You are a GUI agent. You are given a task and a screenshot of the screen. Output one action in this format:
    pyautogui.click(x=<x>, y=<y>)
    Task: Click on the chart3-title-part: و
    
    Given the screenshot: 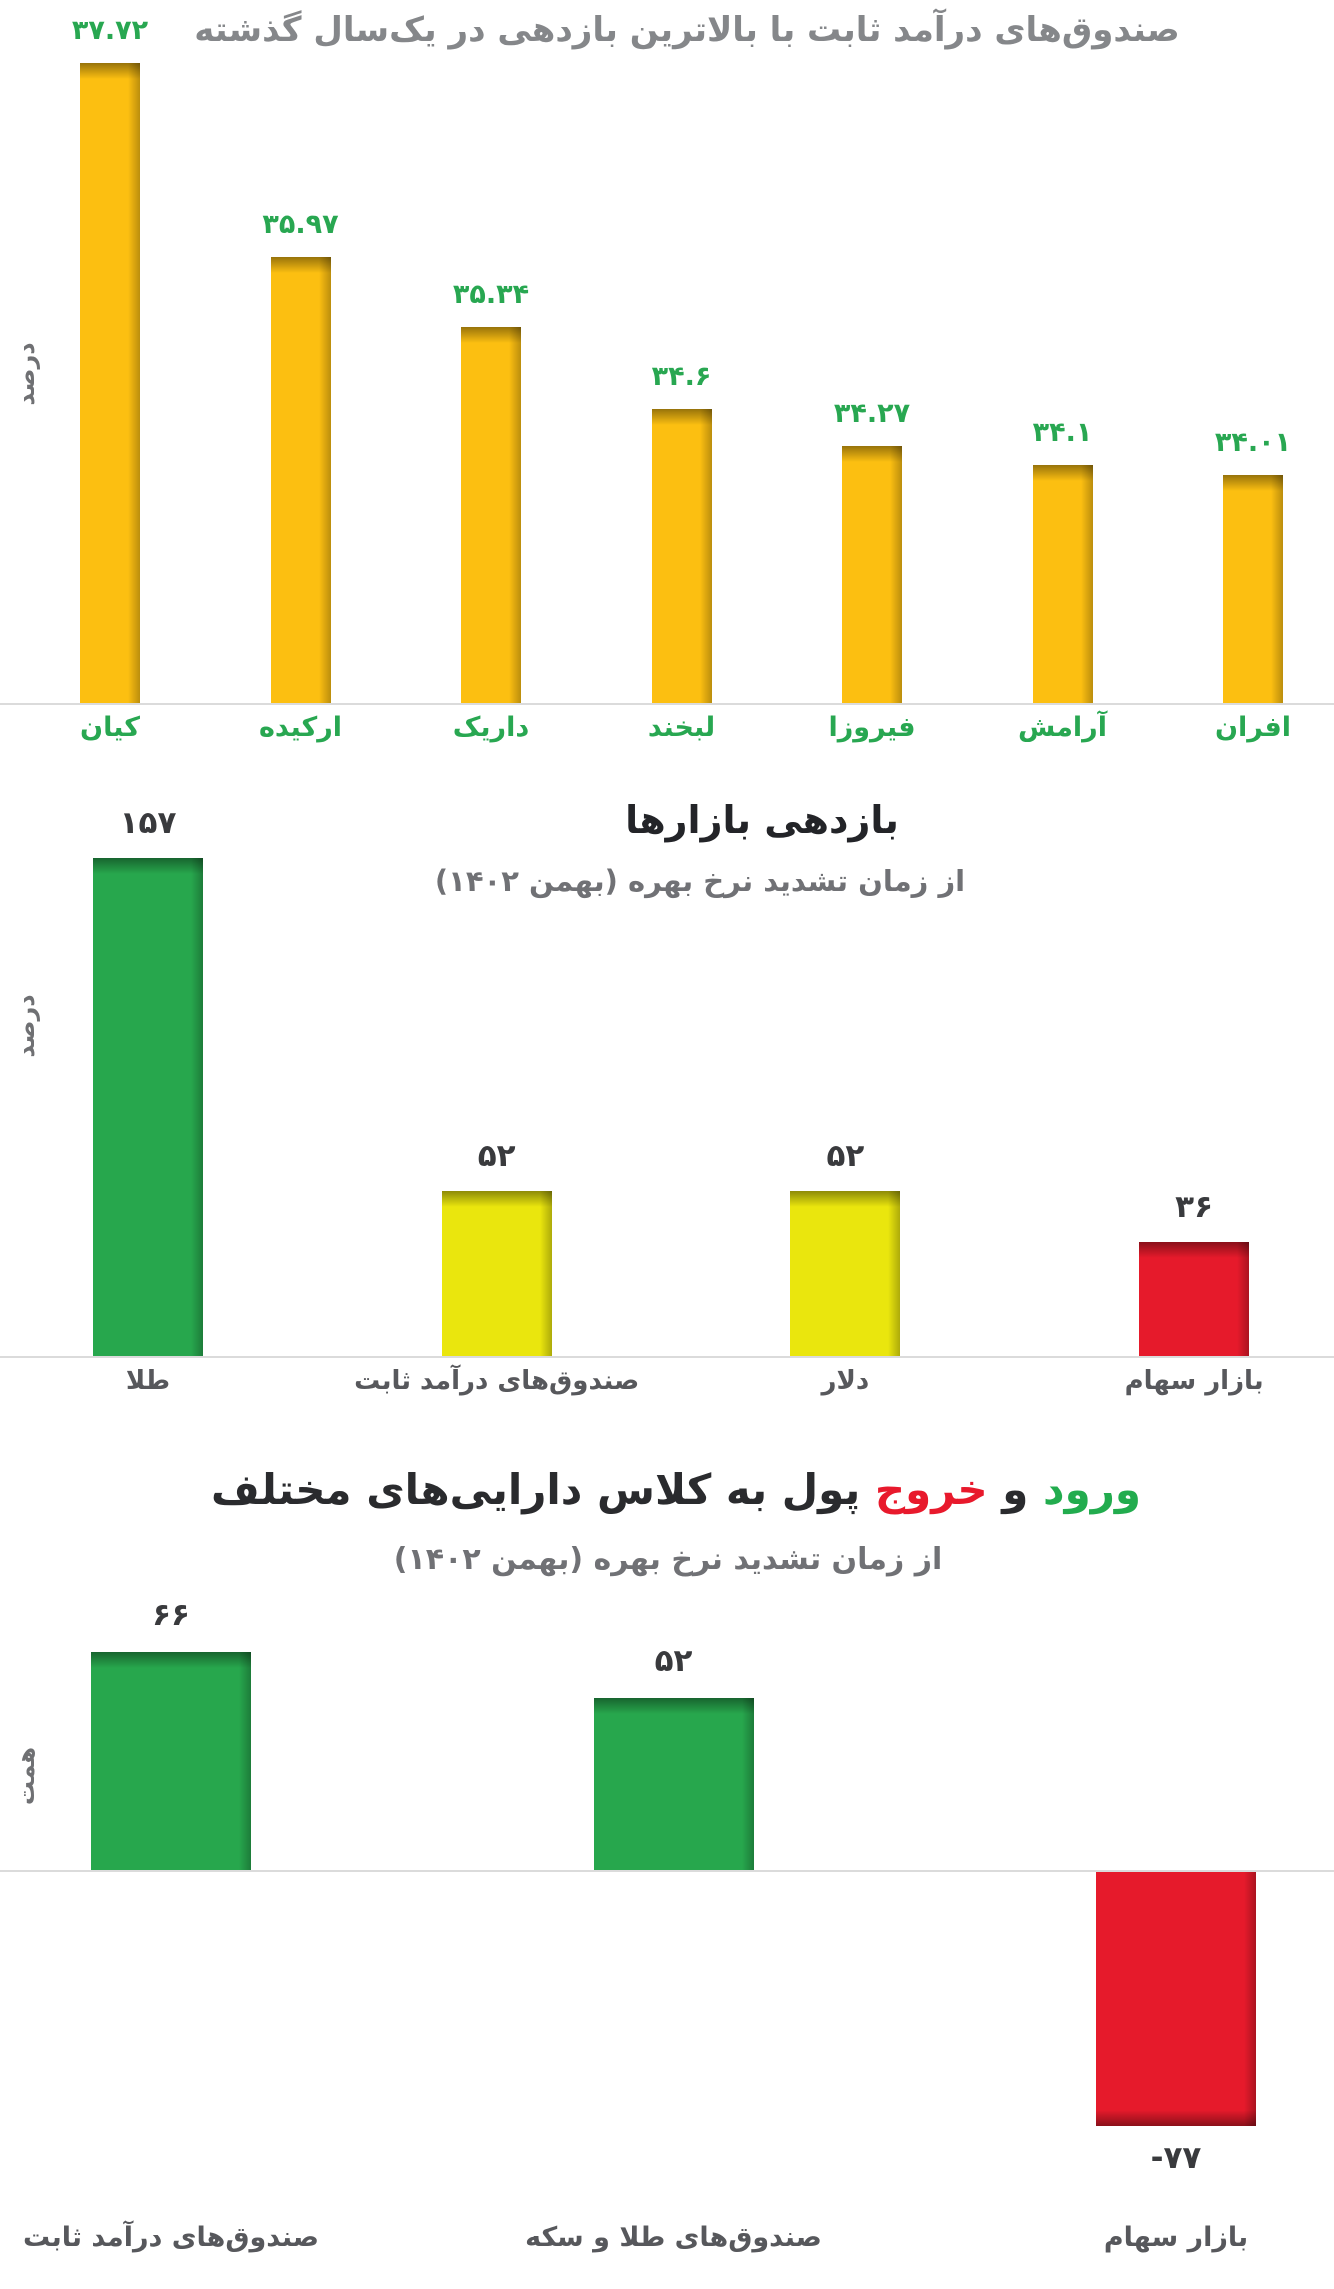 What is the action you would take?
    pyautogui.click(x=1015, y=1489)
    